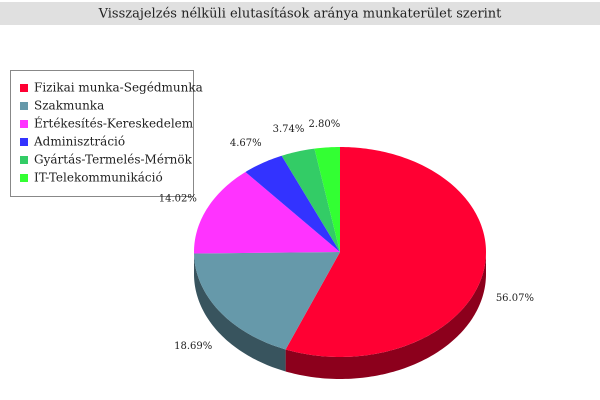 This screenshot has height=400, width=600. I want to click on data-label: 4.67%, so click(246, 143).